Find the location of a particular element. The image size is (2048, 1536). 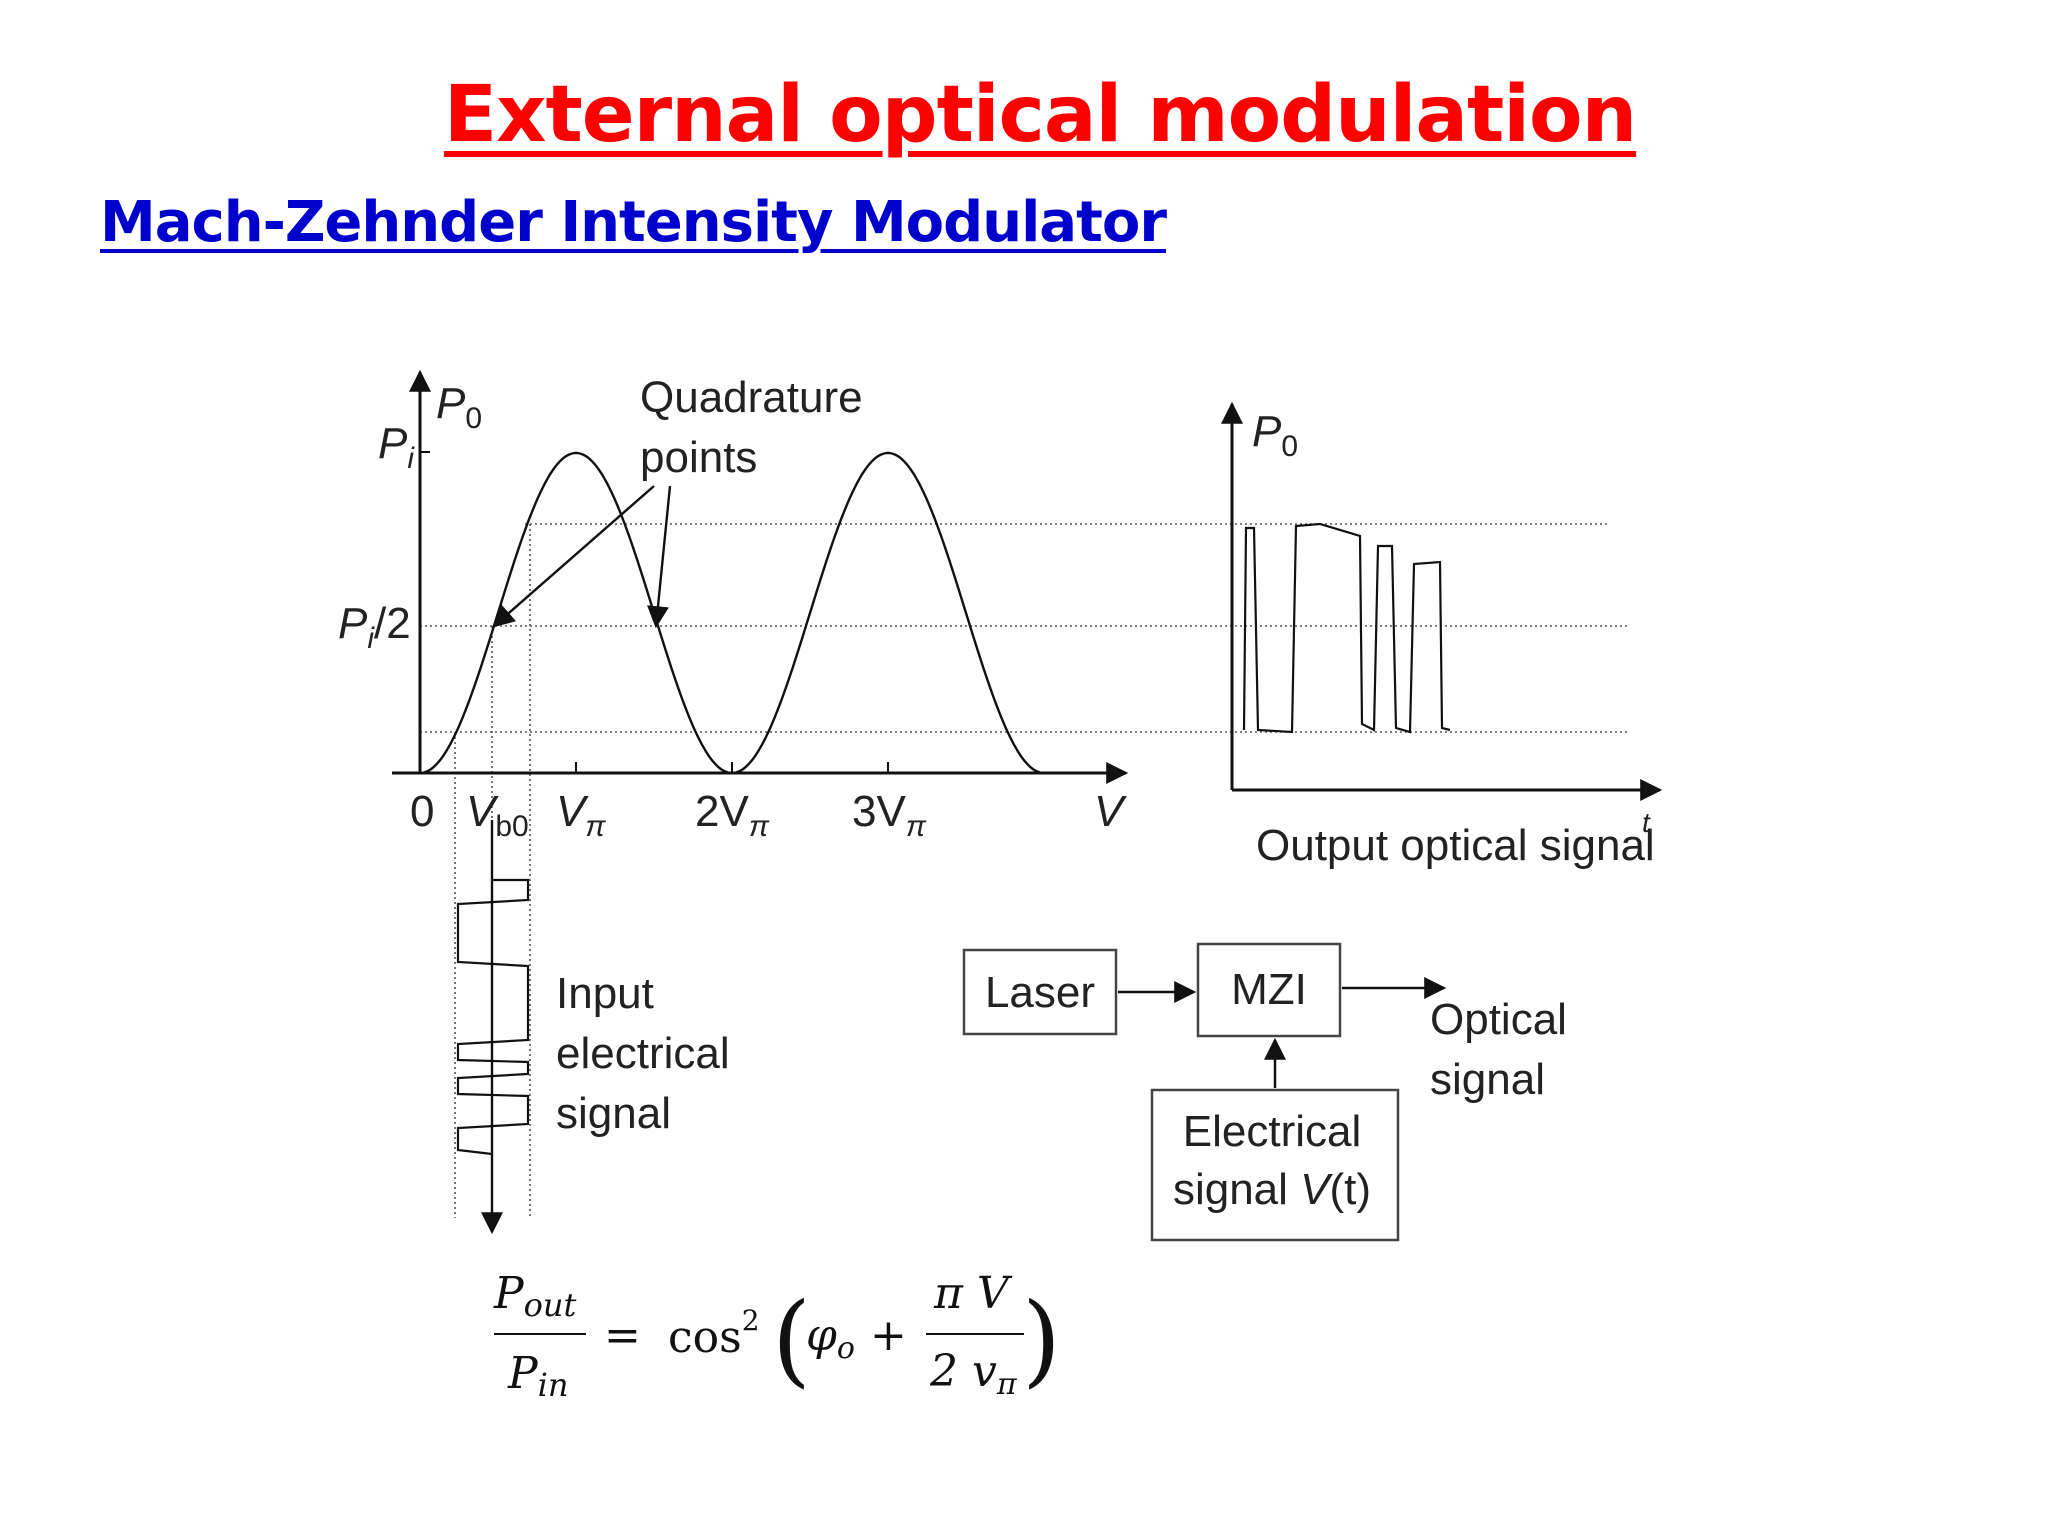

output-plot: P0 t Output optical signal is located at coordinates (1442, 635).